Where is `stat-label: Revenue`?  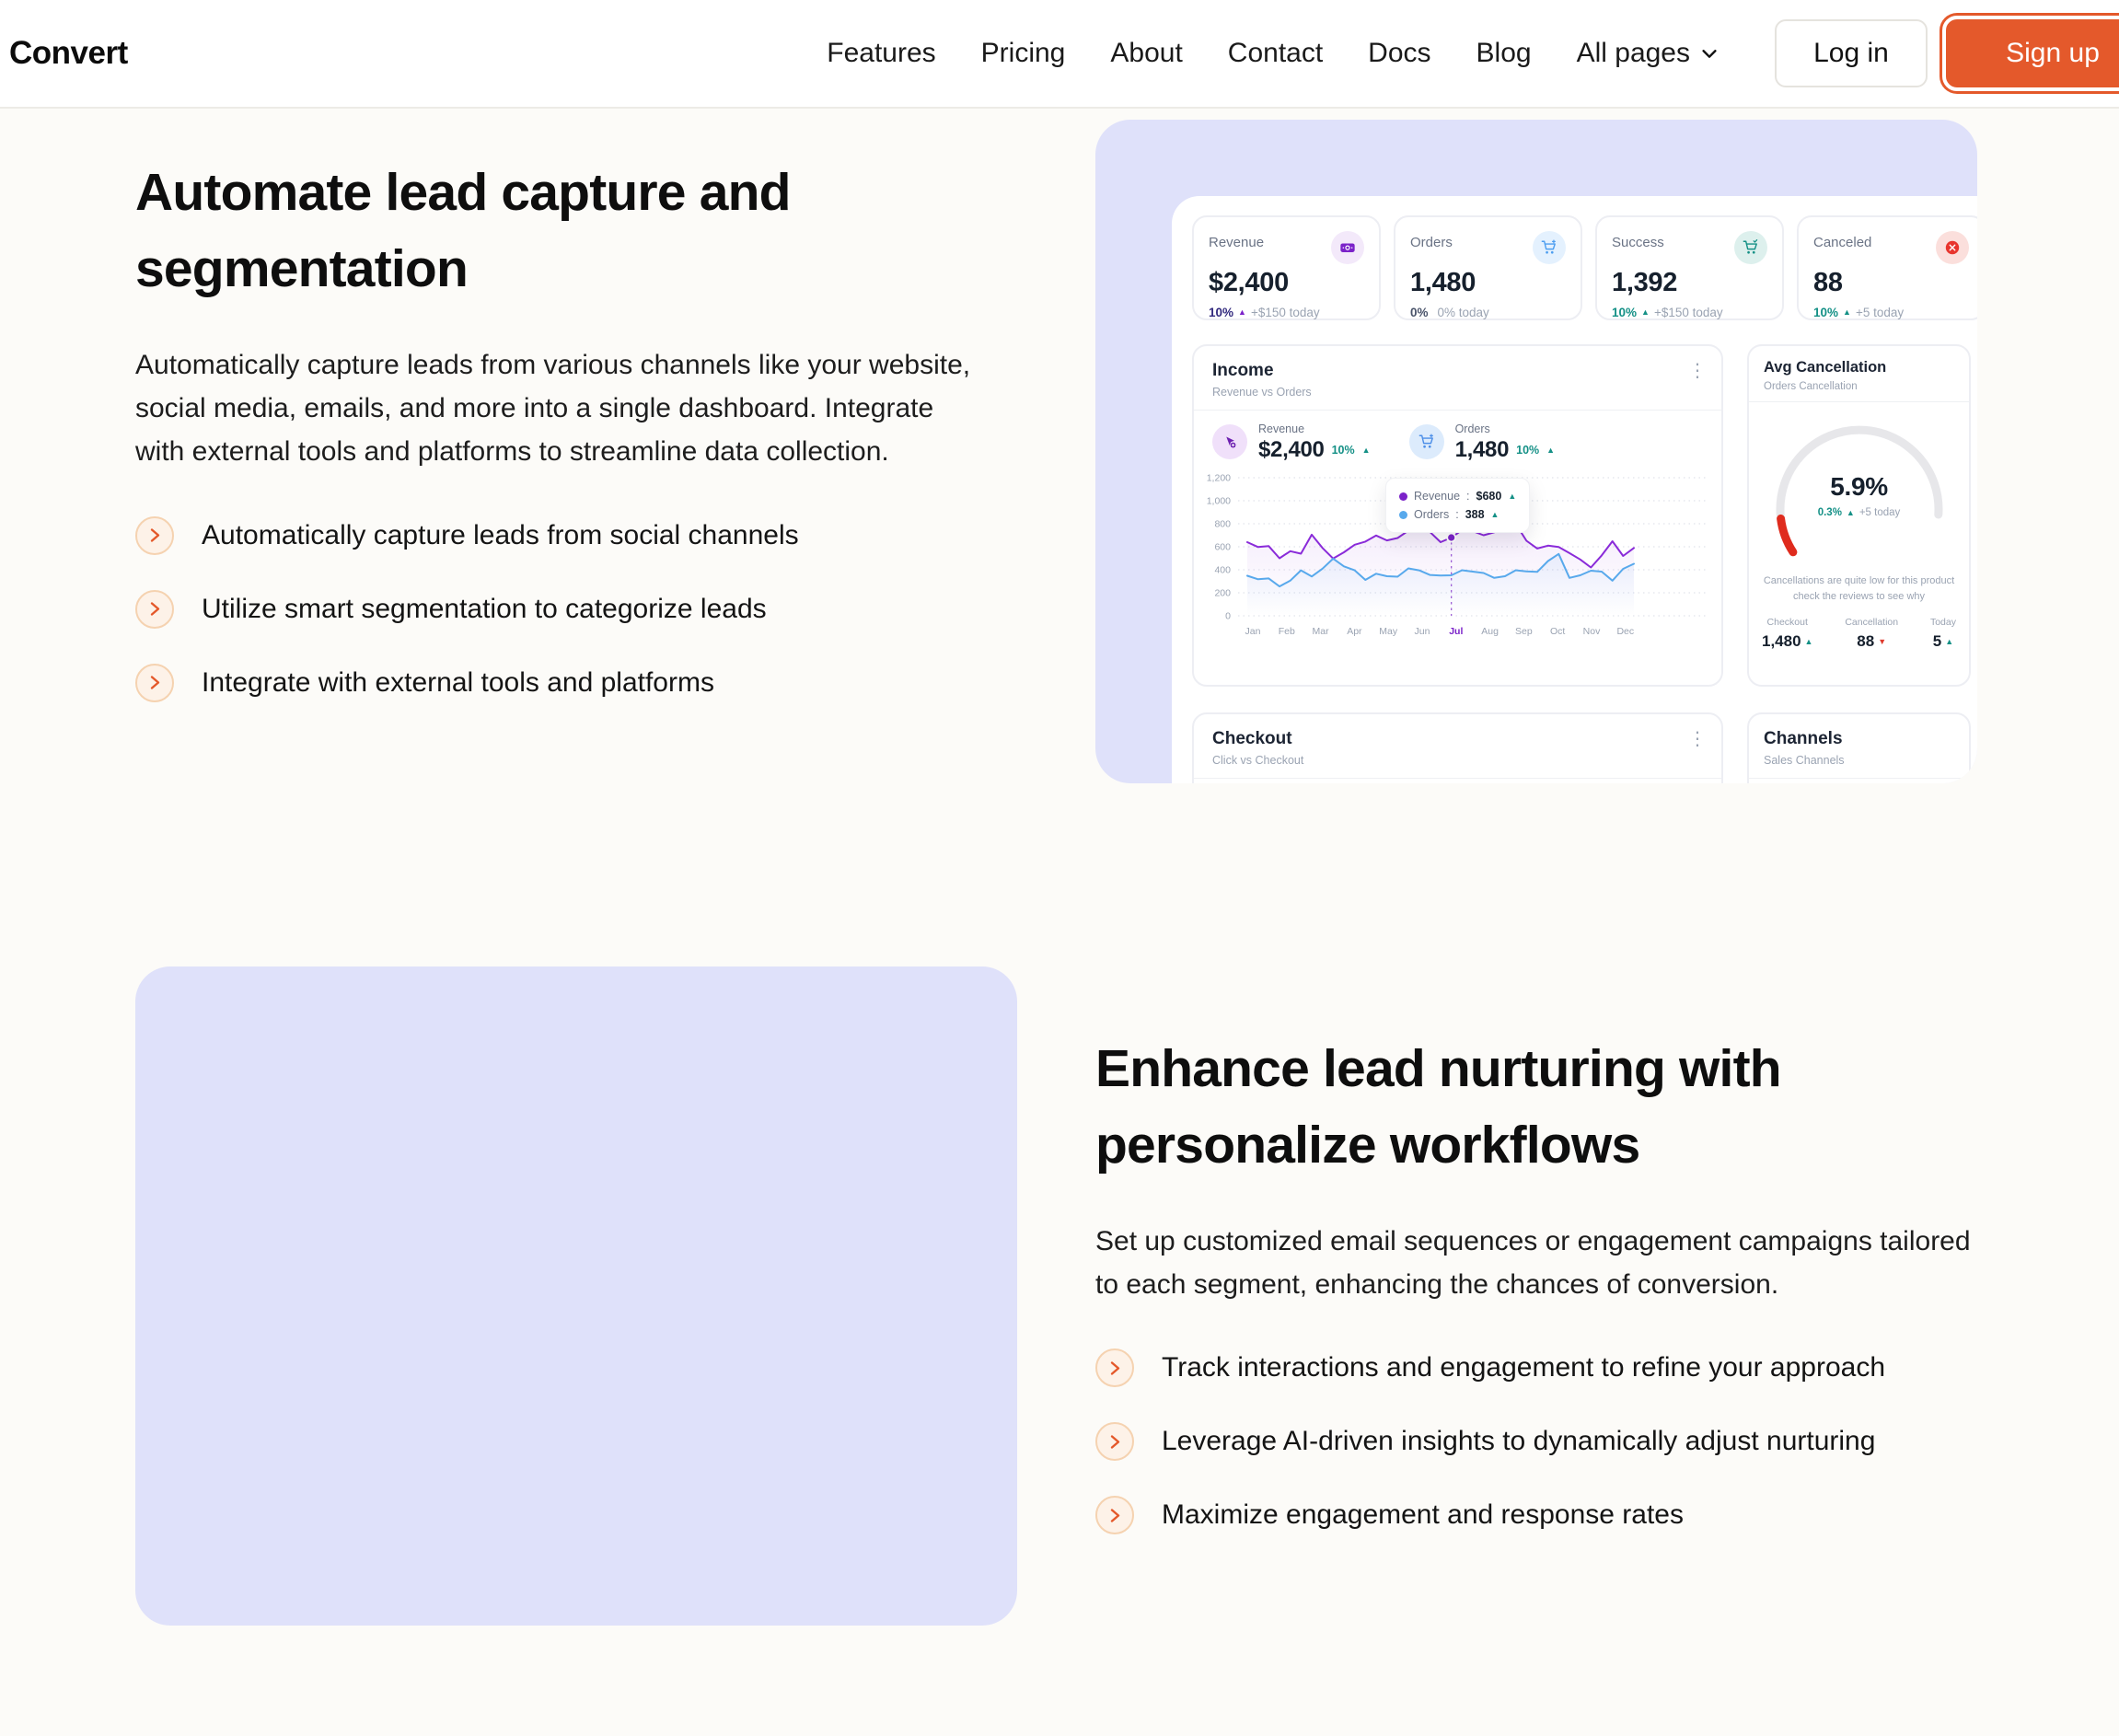
stat-label: Revenue is located at coordinates (1237, 242).